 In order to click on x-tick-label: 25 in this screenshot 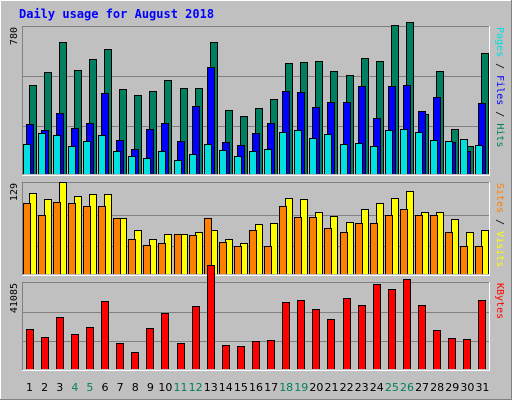, I will do `click(392, 387)`.